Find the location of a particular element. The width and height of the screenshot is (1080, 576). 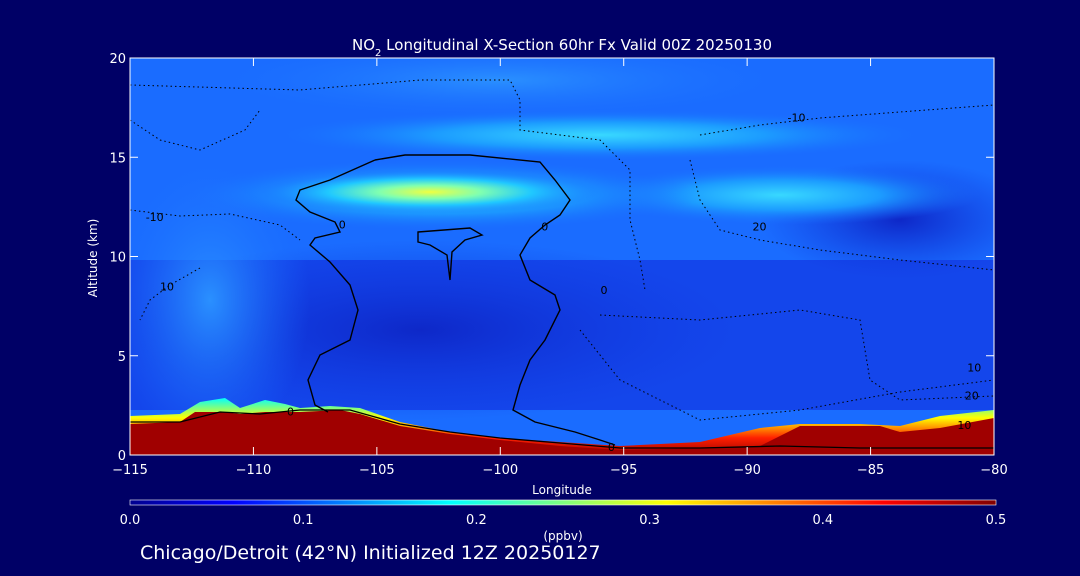

colorbar-tick-label: 0.2 is located at coordinates (476, 520).